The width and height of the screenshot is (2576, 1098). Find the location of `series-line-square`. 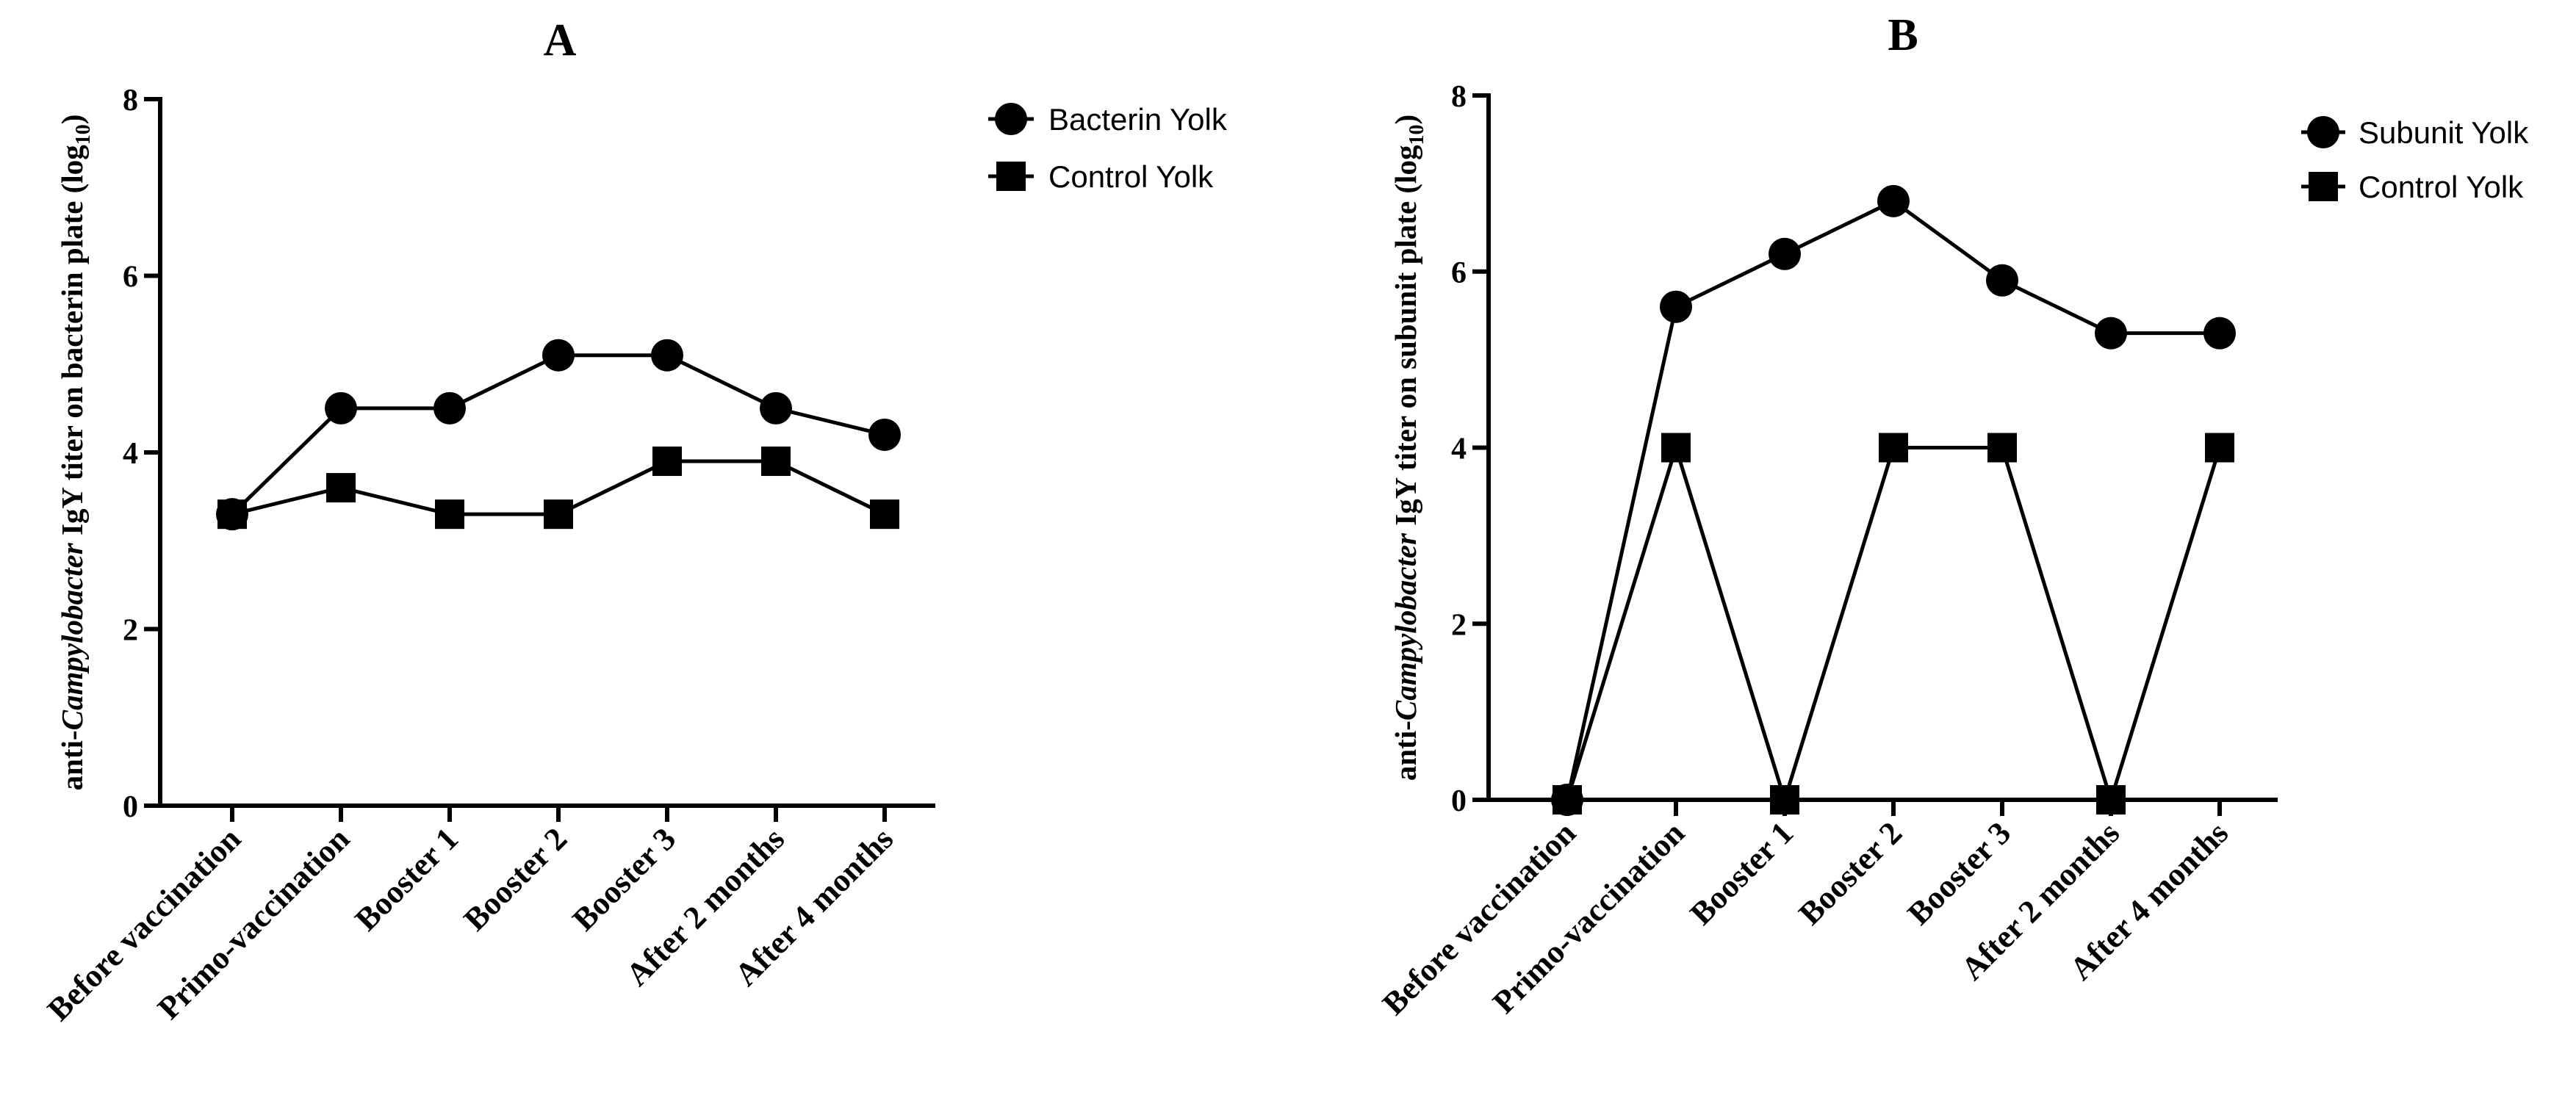

series-line-square is located at coordinates (1893, 623).